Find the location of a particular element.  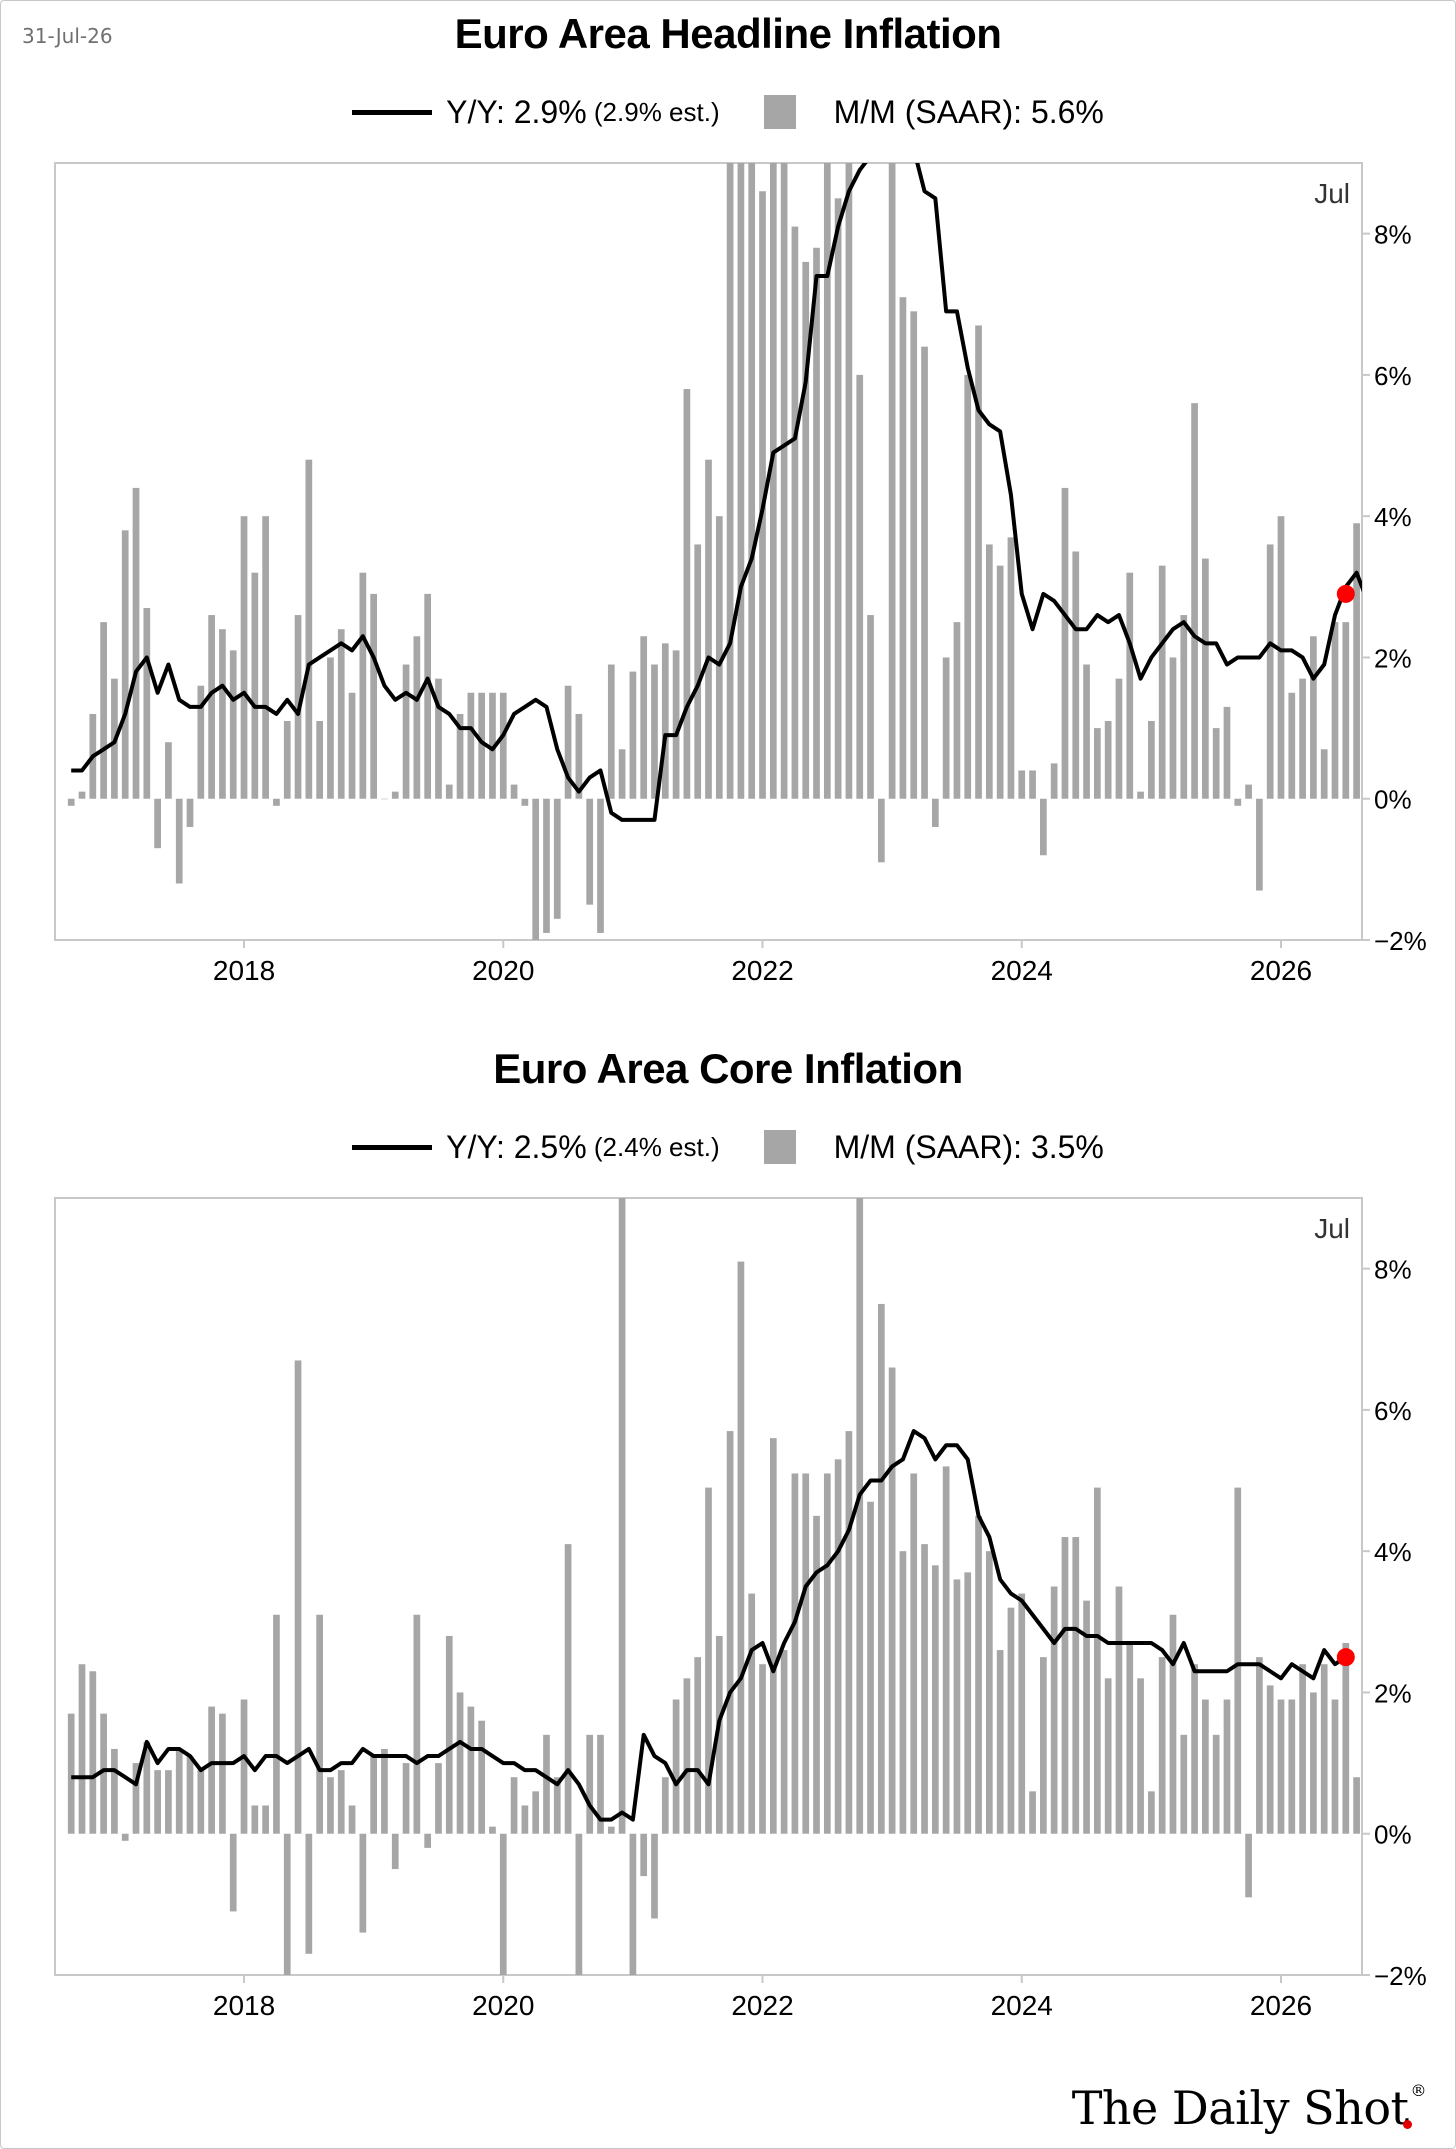

y-tick-label: 4% is located at coordinates (1393, 517).